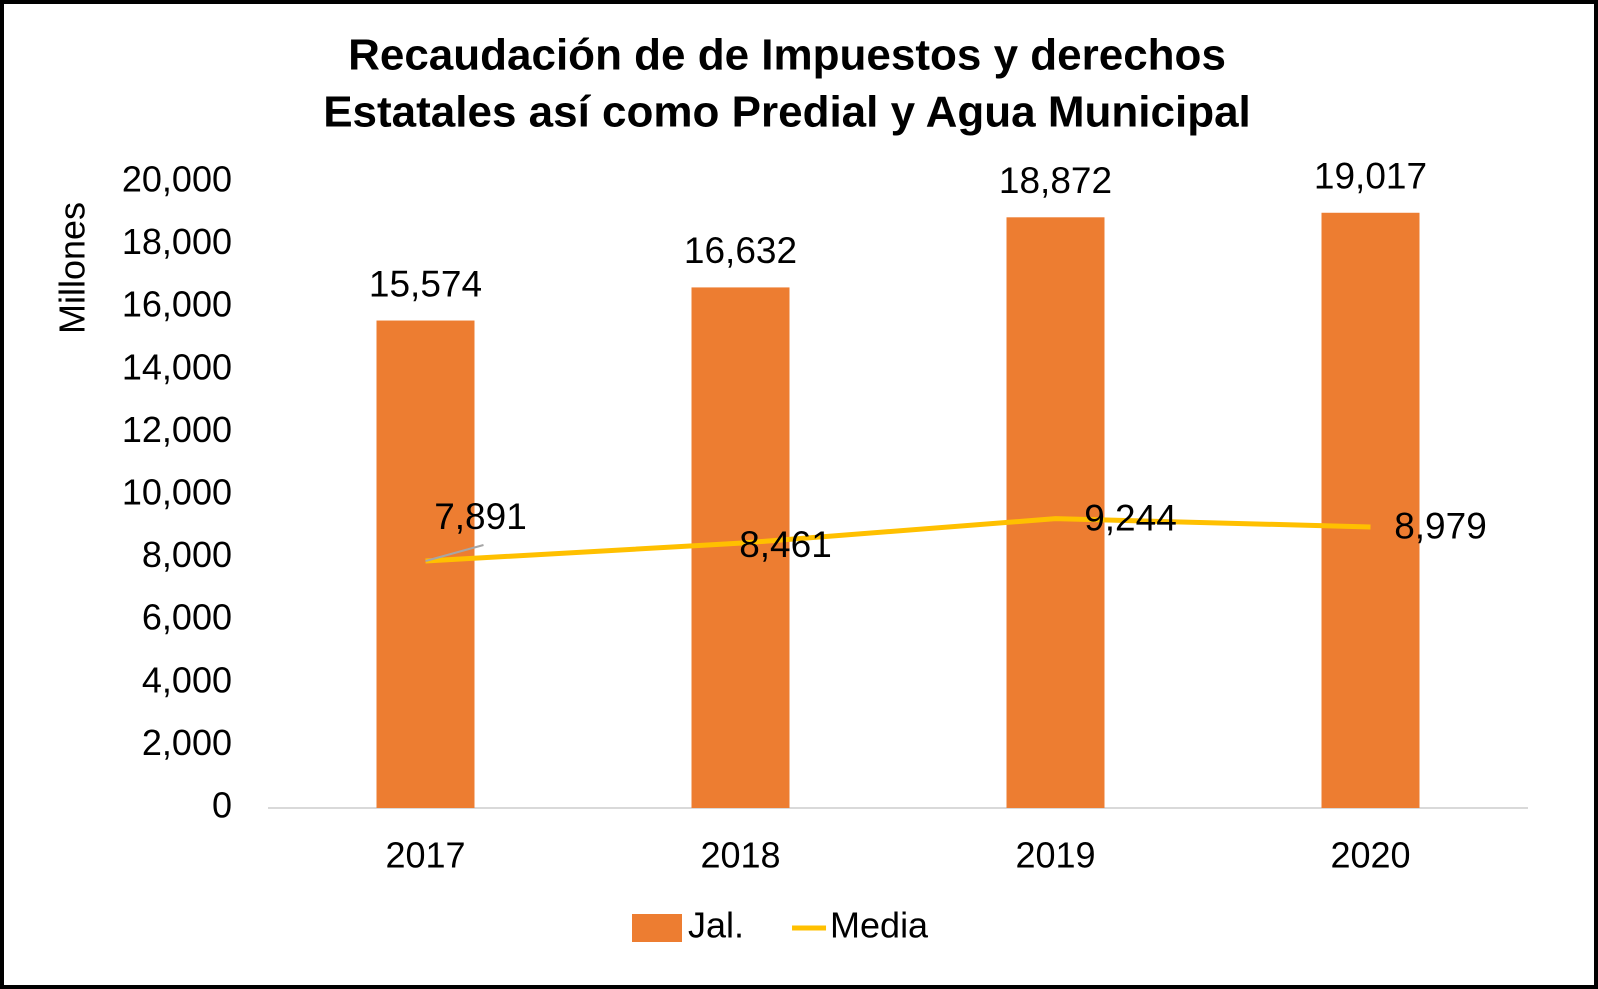 The image size is (1598, 989). What do you see at coordinates (177, 366) in the screenshot?
I see `y-tick-label: 14,000` at bounding box center [177, 366].